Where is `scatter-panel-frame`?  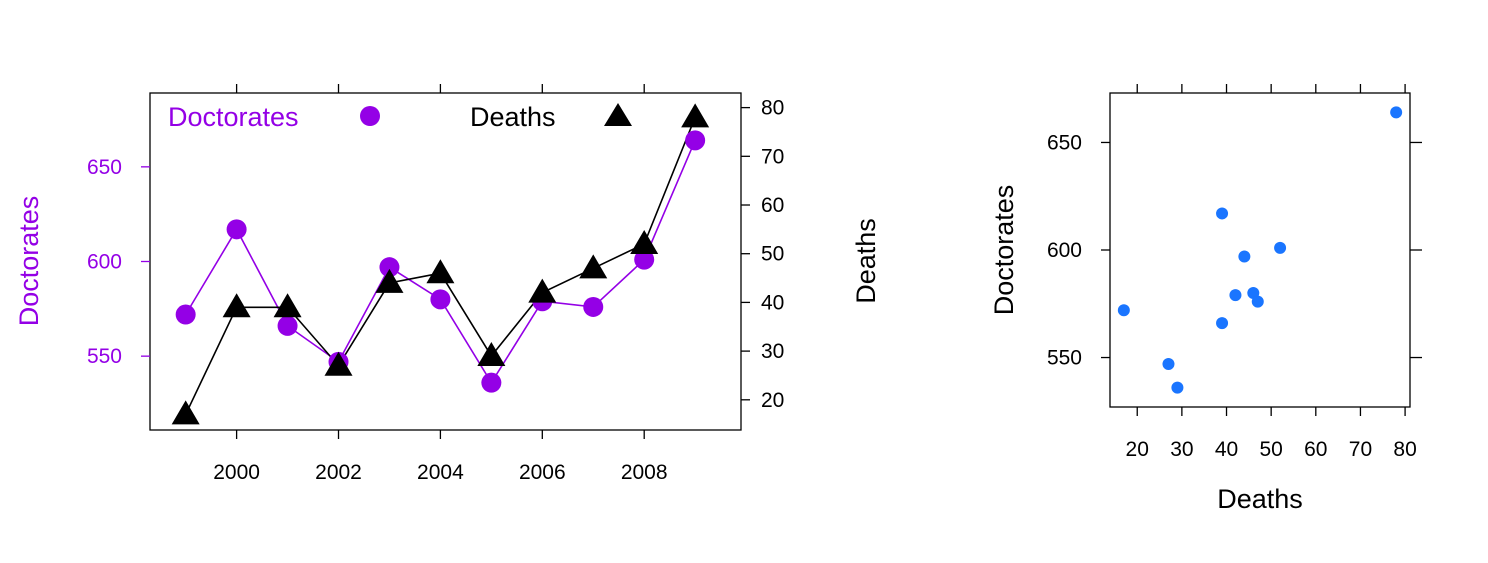 scatter-panel-frame is located at coordinates (1260, 250).